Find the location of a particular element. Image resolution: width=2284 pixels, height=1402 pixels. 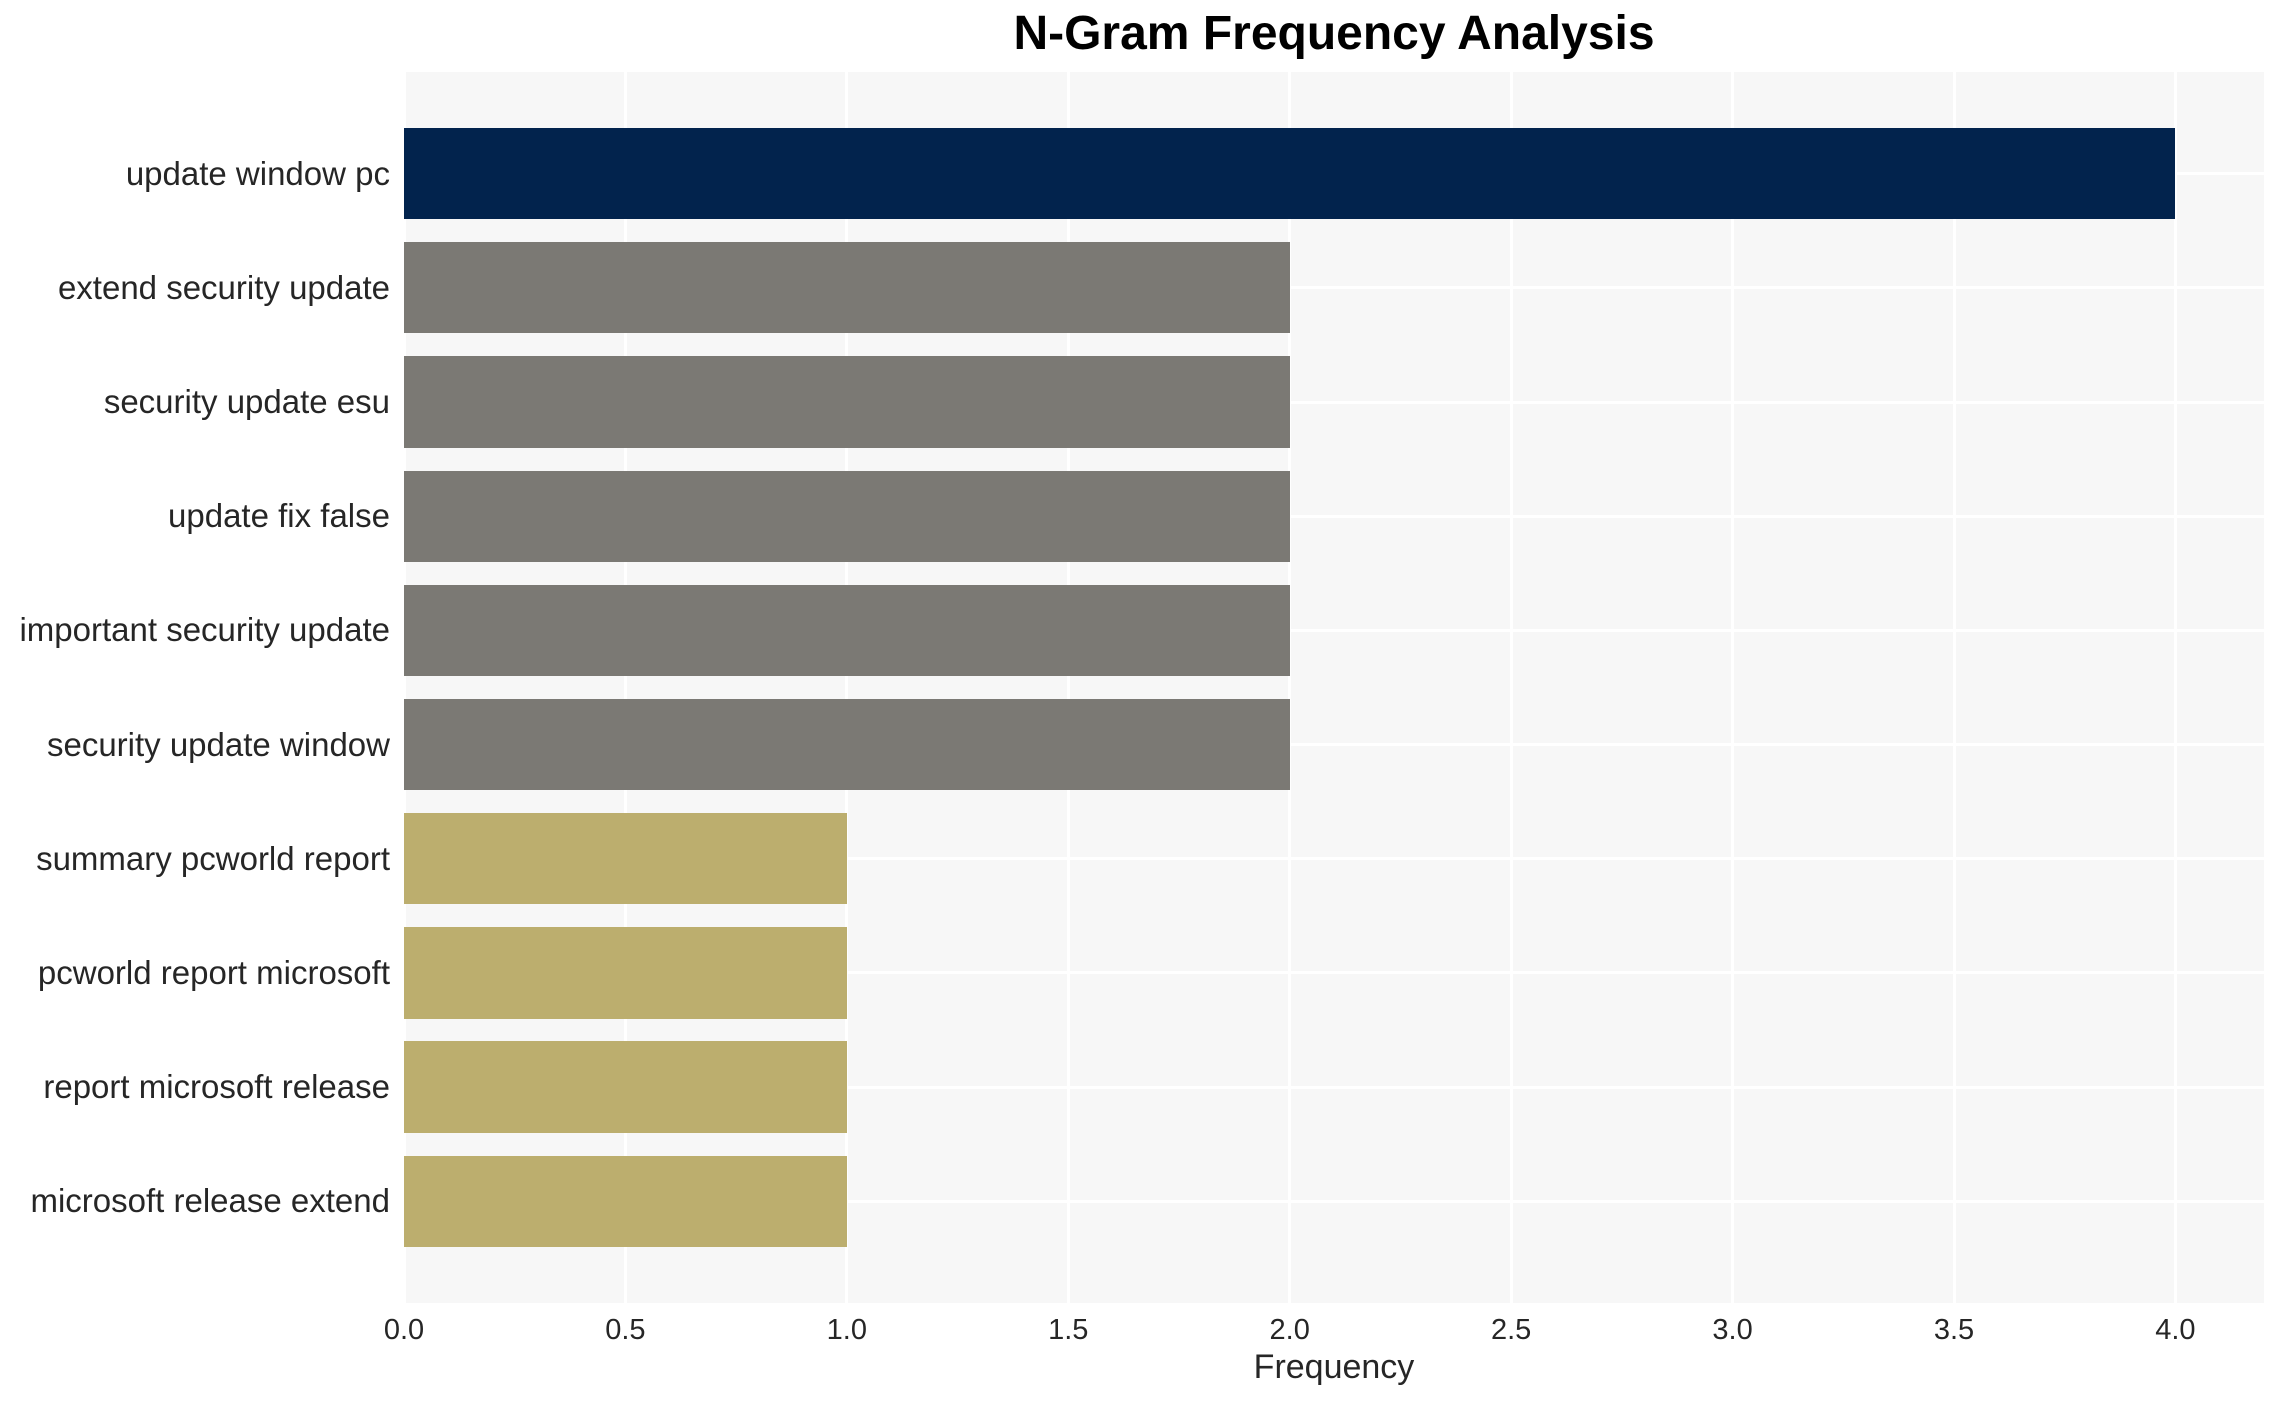

x-tick-label: 1.5 is located at coordinates (1068, 1330).